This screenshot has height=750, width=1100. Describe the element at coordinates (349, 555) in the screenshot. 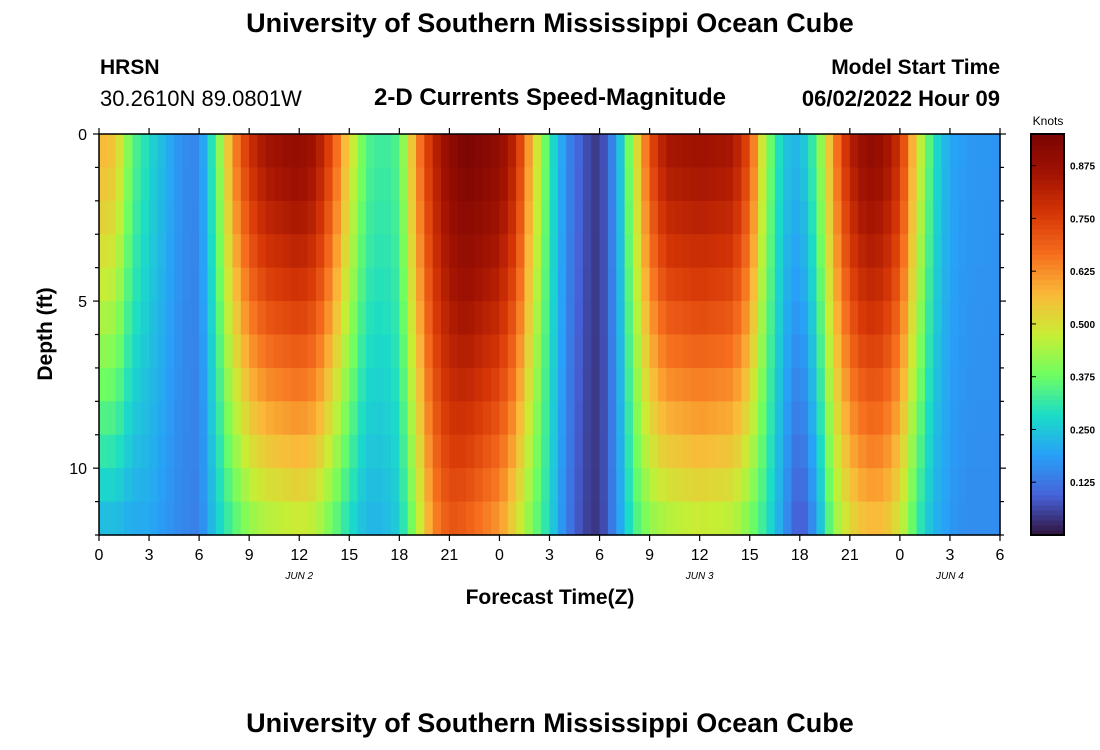

I see `x-tick-label: 15` at that location.